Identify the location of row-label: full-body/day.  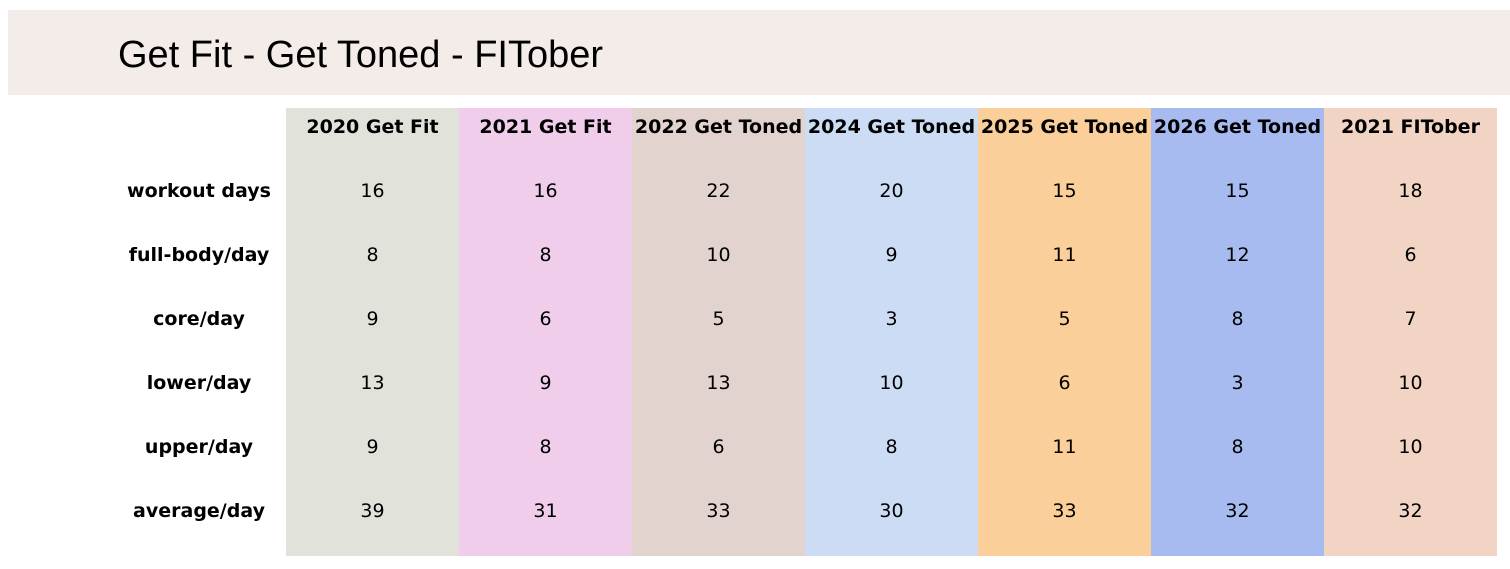
(199, 255).